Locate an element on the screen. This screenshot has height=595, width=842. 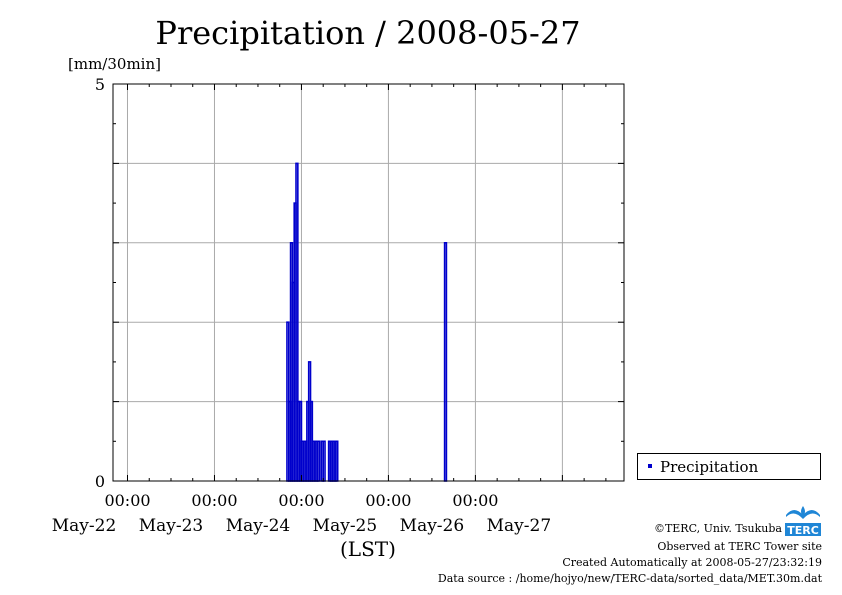
y-tick-label: 0 is located at coordinates (100, 481).